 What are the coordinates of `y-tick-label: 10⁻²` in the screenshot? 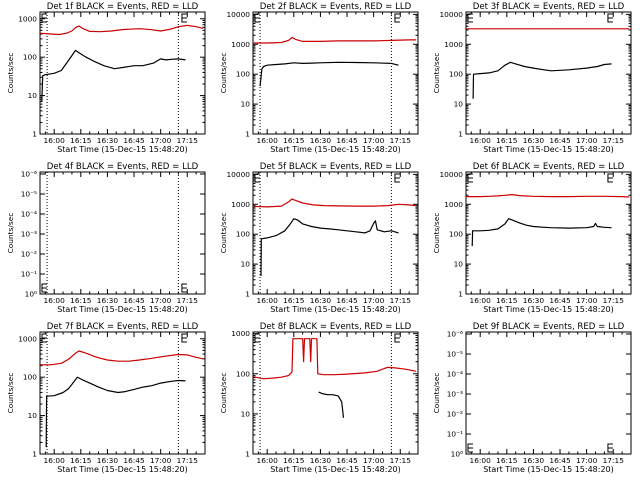 It's located at (455, 414).